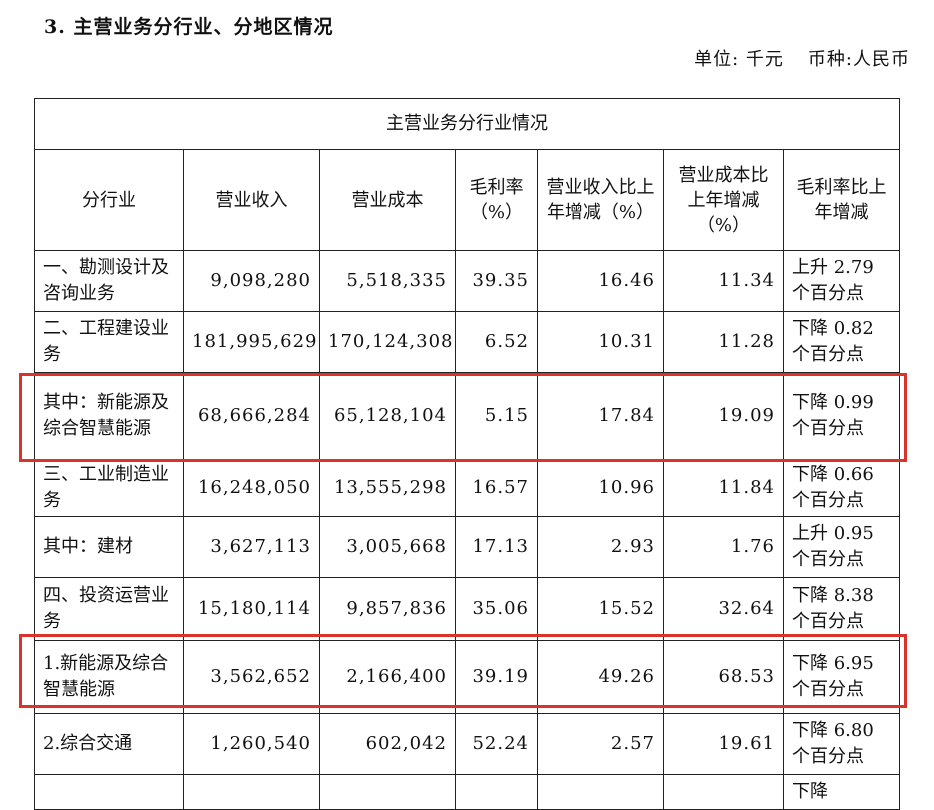  Describe the element at coordinates (841, 792) in the screenshot. I see `cell-margin-change: 下降` at that location.